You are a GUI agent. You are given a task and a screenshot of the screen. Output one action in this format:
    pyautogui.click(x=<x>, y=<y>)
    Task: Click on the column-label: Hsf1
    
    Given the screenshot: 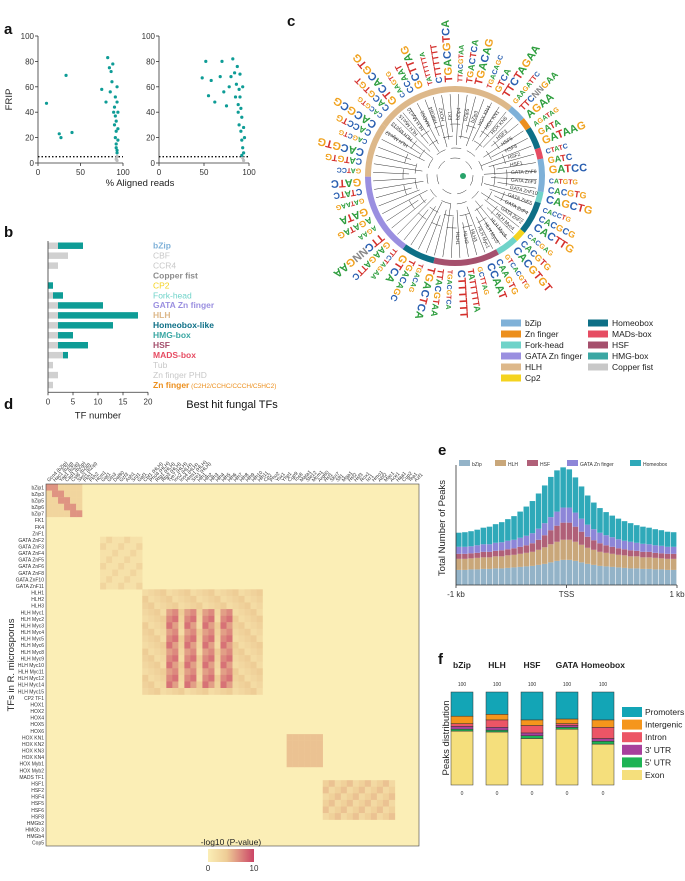 What is the action you would take?
    pyautogui.click(x=329, y=478)
    